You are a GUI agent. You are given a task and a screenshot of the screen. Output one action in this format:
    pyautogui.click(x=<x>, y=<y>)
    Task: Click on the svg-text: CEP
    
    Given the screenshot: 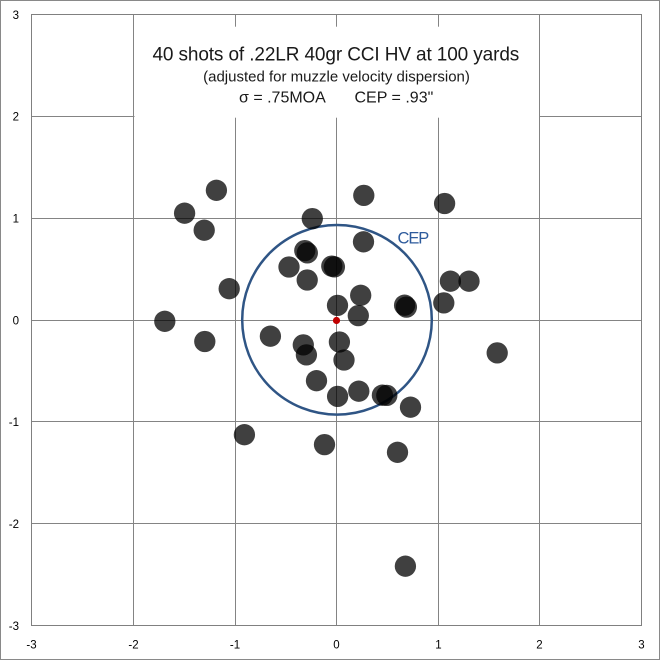 What is the action you would take?
    pyautogui.click(x=414, y=238)
    